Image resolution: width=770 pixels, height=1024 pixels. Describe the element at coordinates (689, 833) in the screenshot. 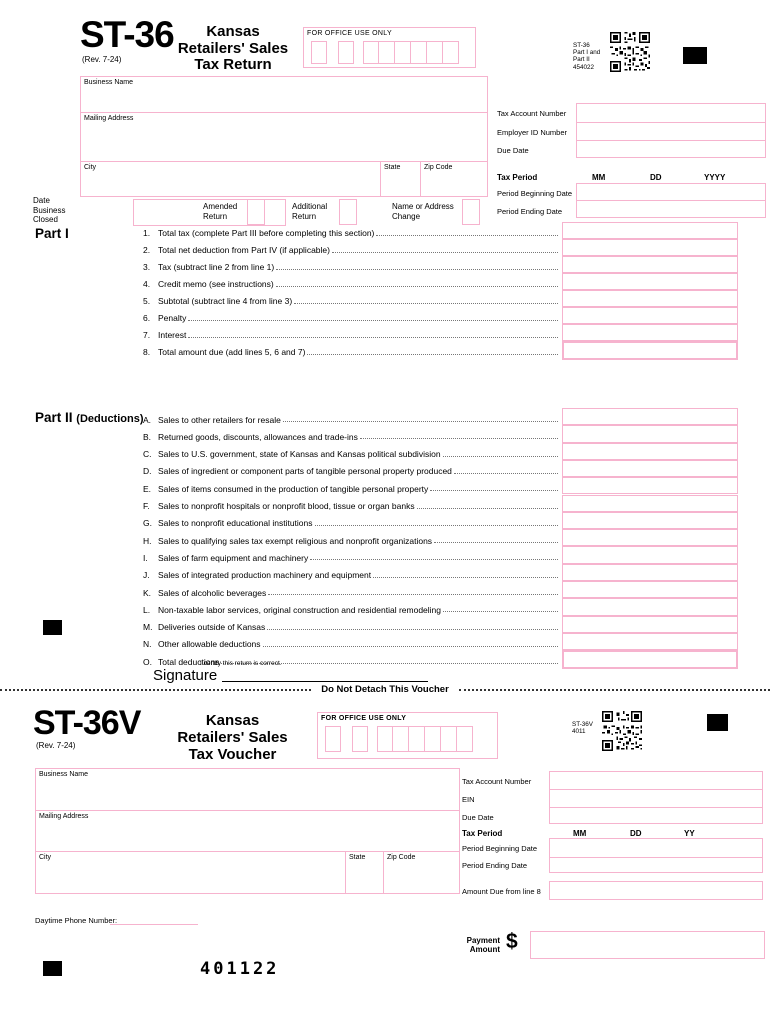

I see `voucher-tax-period-yy: YY` at that location.